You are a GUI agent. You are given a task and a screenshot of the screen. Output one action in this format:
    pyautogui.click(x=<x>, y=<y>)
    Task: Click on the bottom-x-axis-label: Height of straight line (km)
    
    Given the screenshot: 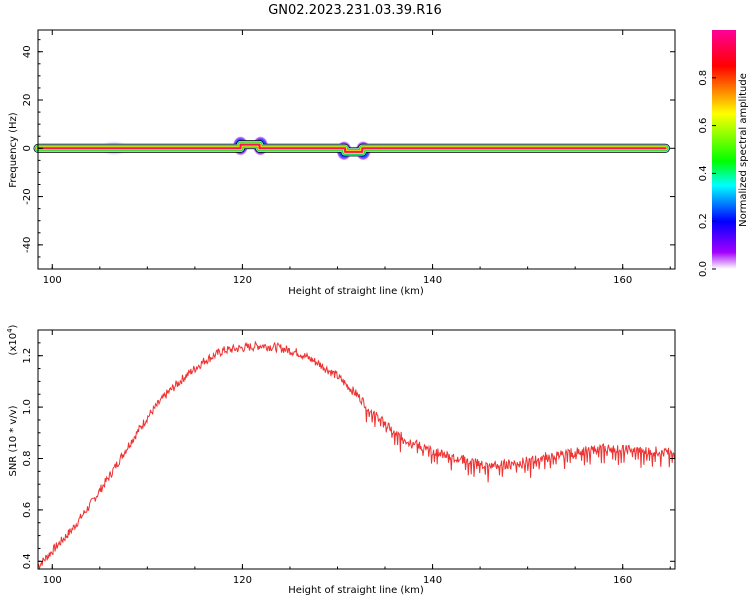 What is the action you would take?
    pyautogui.click(x=356, y=590)
    